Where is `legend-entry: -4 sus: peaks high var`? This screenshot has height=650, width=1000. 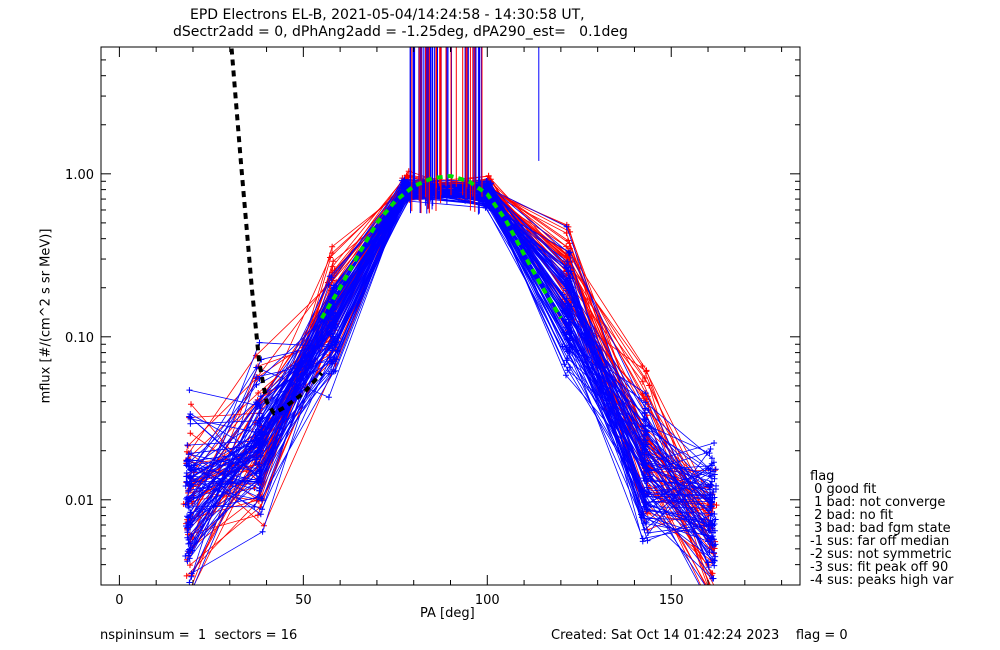
legend-entry: -4 sus: peaks high var is located at coordinates (882, 580).